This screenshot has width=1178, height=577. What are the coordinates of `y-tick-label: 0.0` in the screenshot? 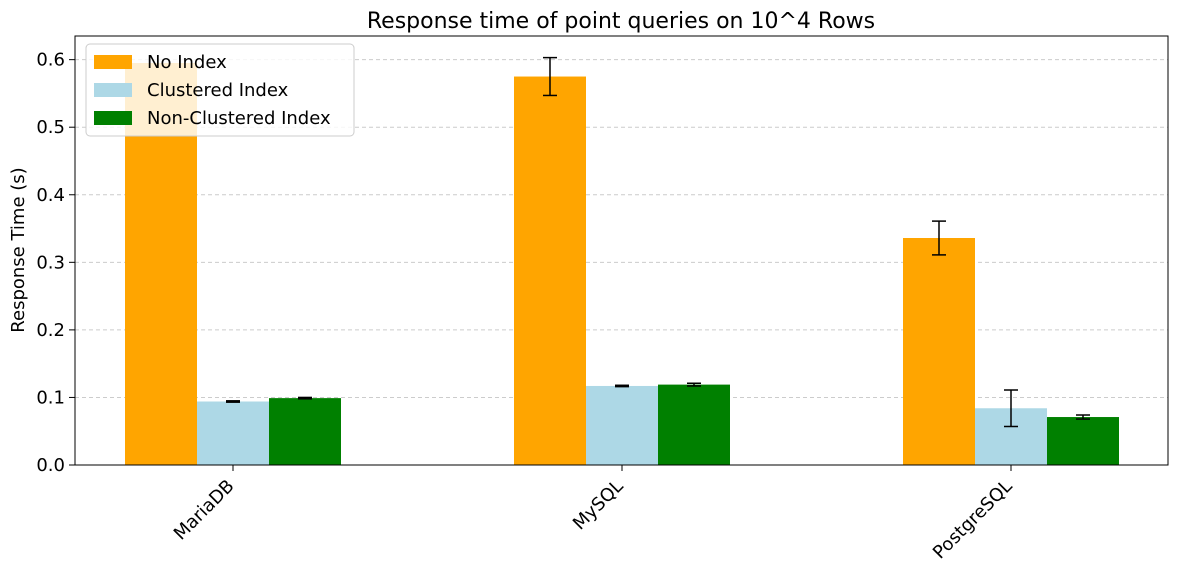 It's located at (50, 465).